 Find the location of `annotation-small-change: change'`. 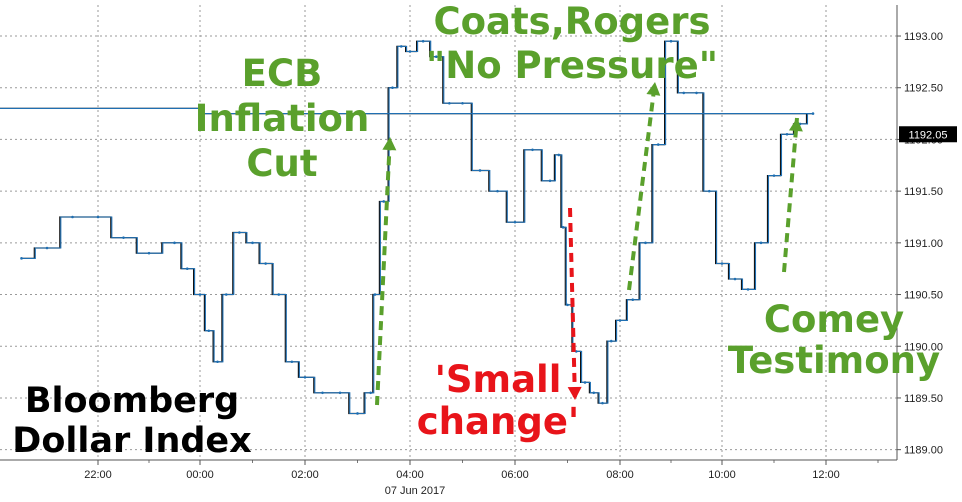

annotation-small-change: change' is located at coordinates (498, 421).